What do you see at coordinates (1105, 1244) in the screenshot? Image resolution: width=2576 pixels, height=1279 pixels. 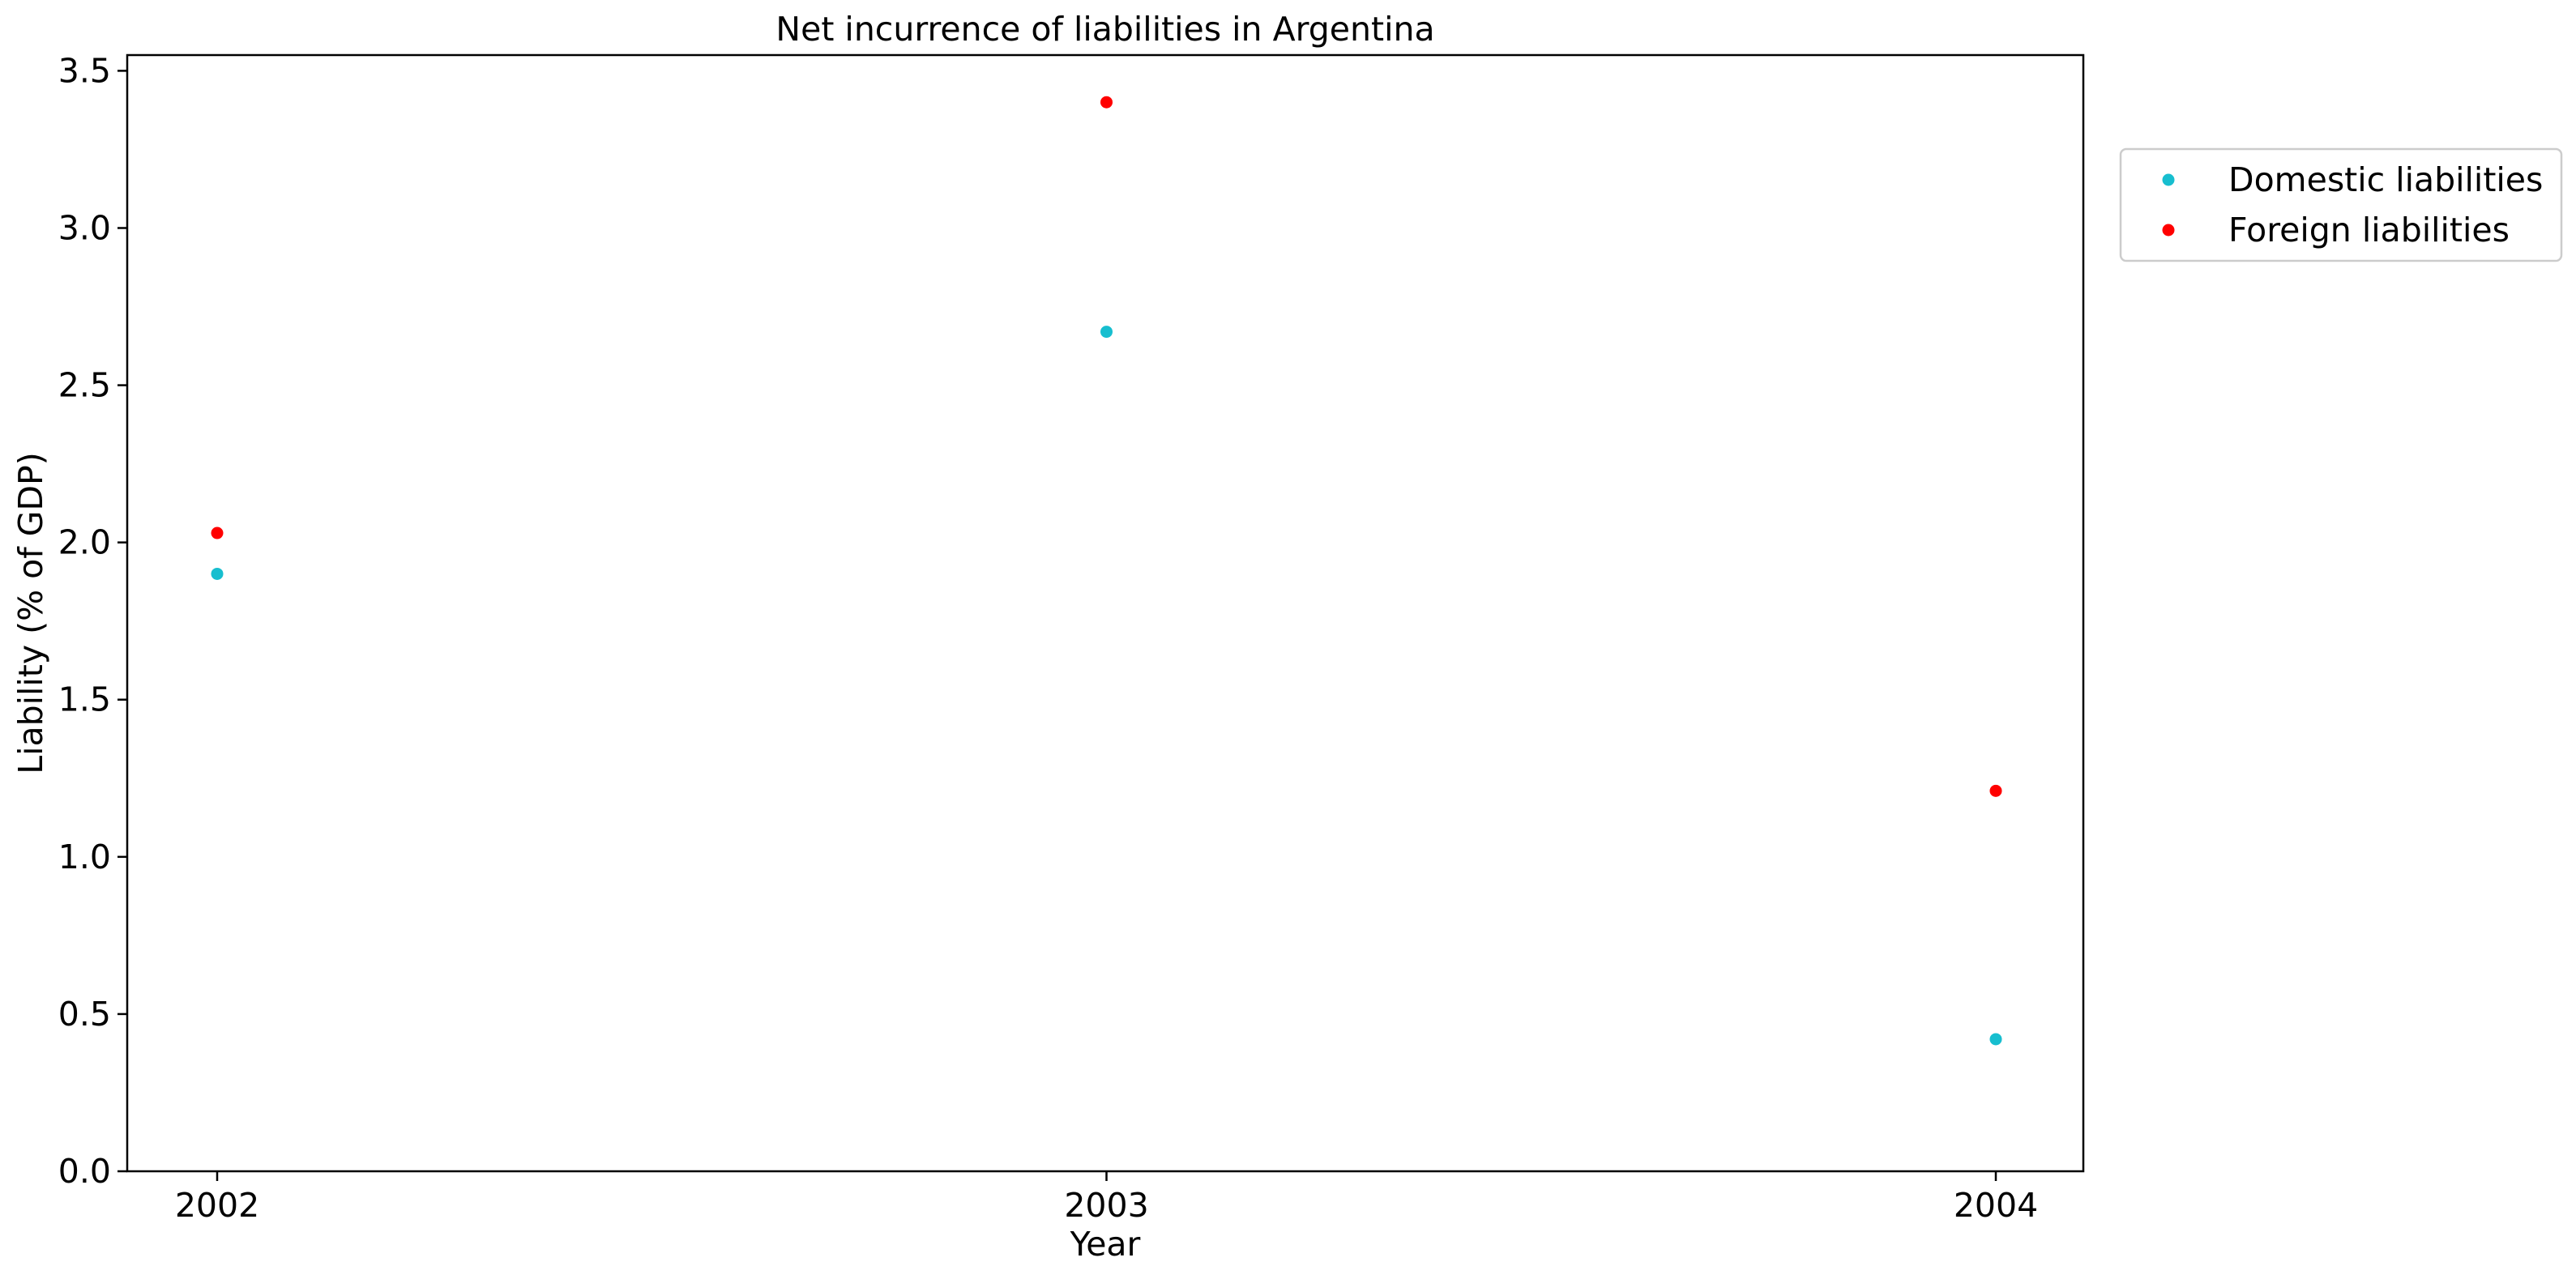 I see `x-axis-title: Year` at bounding box center [1105, 1244].